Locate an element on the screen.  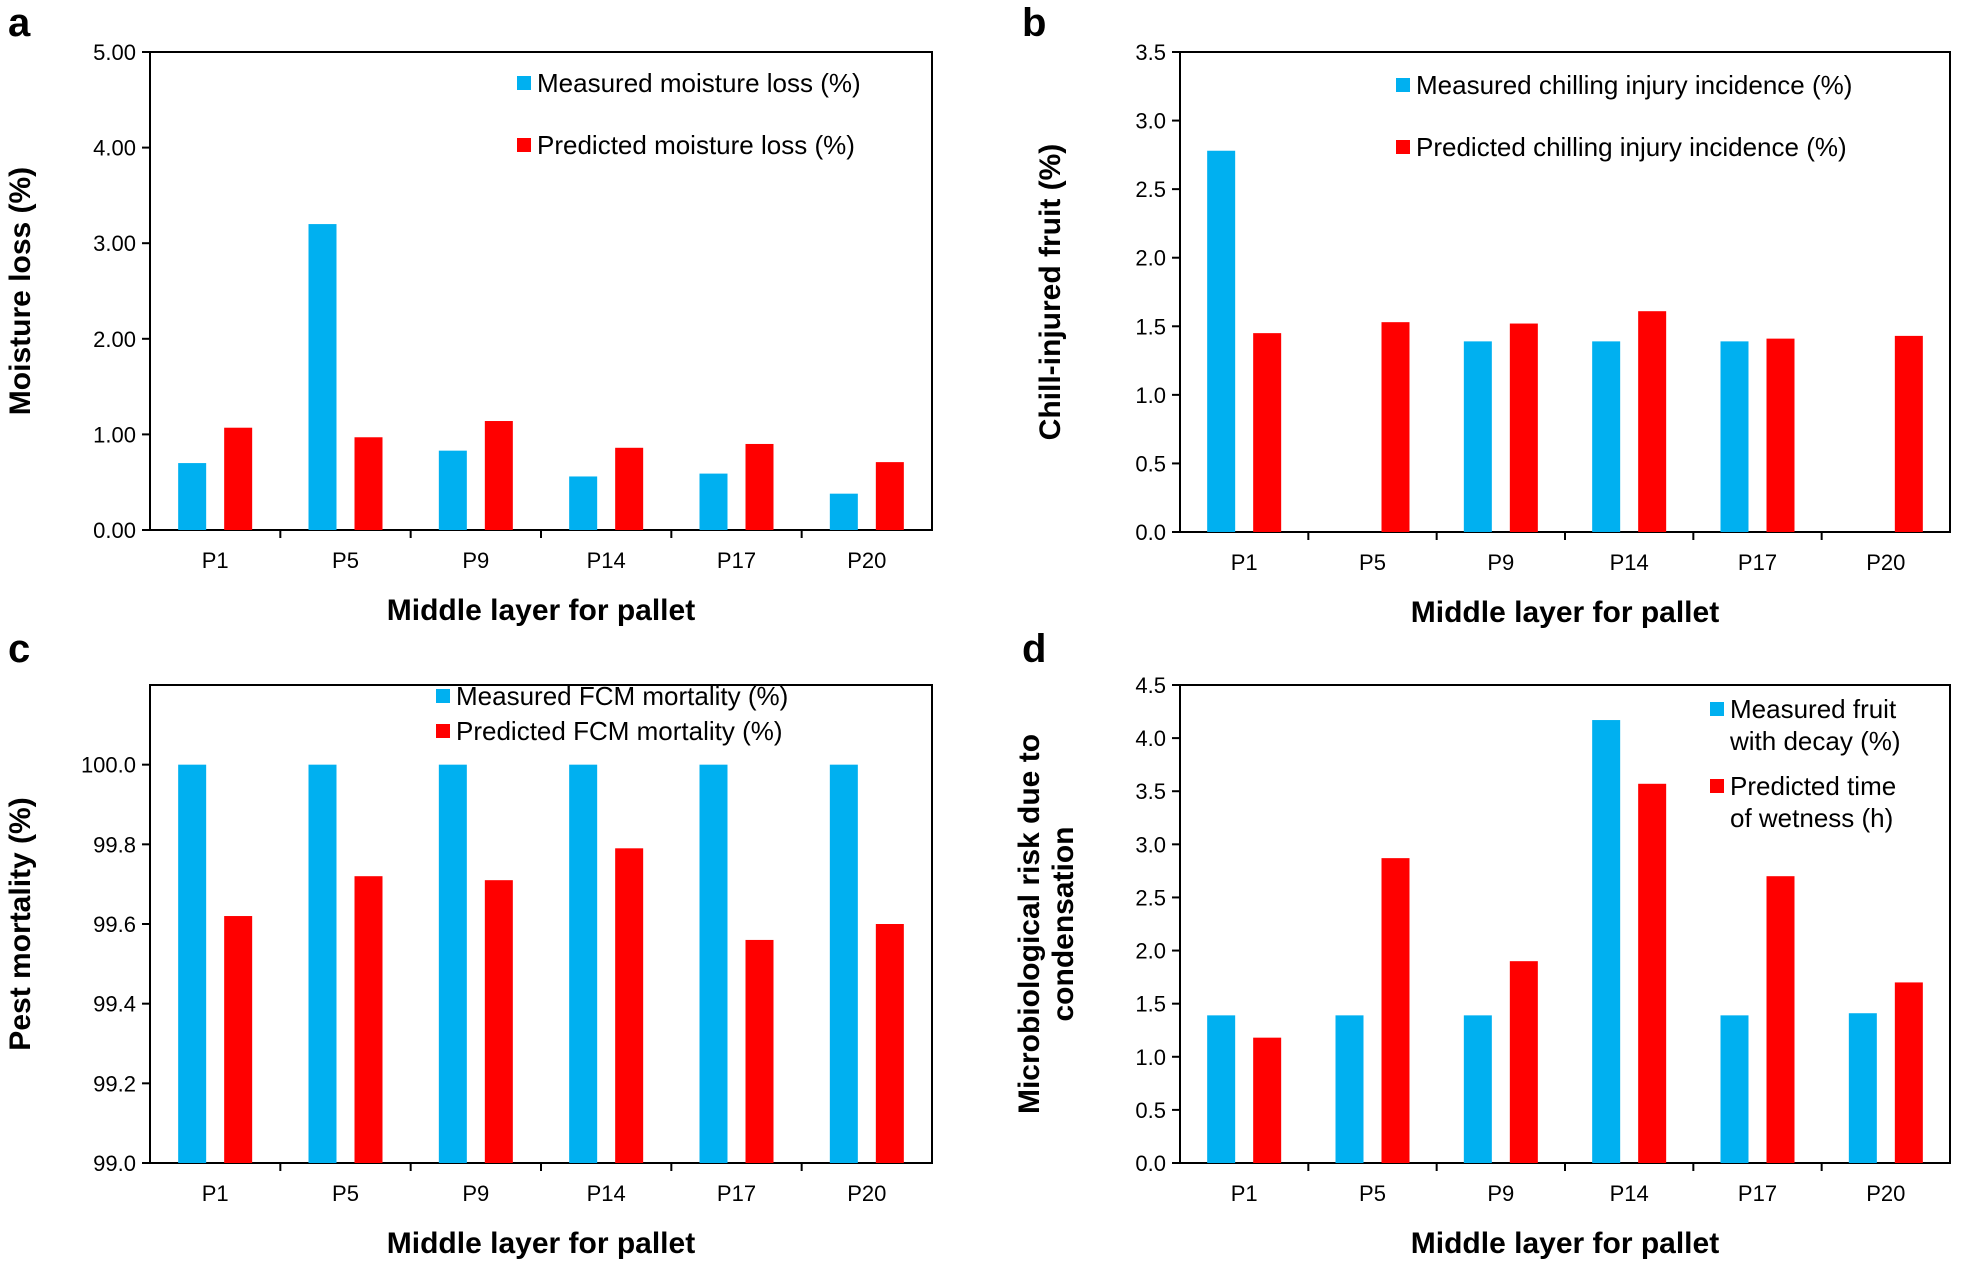
legend-label: Measured fruit is located at coordinates (1813, 709).